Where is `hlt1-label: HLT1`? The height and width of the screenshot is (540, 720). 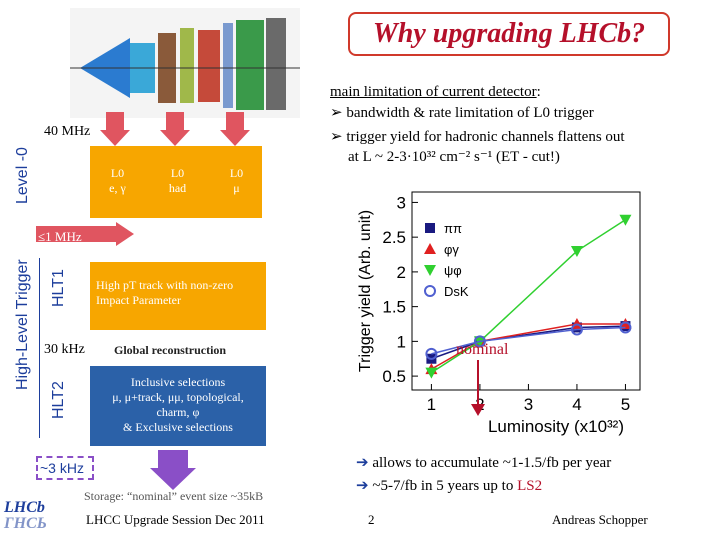
hlt1-label: HLT1 is located at coordinates (58, 288).